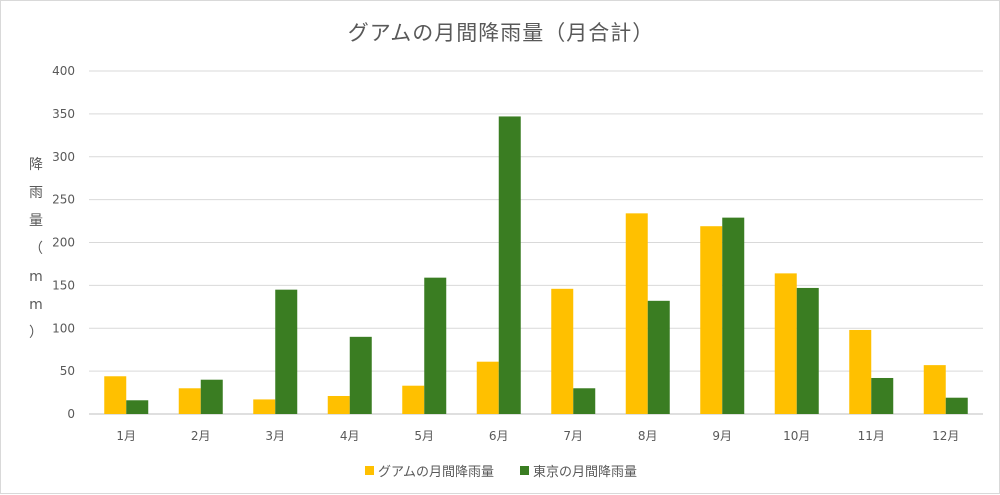 The image size is (1000, 495). Describe the element at coordinates (796, 436) in the screenshot. I see `x-tick-label: 10月` at that location.